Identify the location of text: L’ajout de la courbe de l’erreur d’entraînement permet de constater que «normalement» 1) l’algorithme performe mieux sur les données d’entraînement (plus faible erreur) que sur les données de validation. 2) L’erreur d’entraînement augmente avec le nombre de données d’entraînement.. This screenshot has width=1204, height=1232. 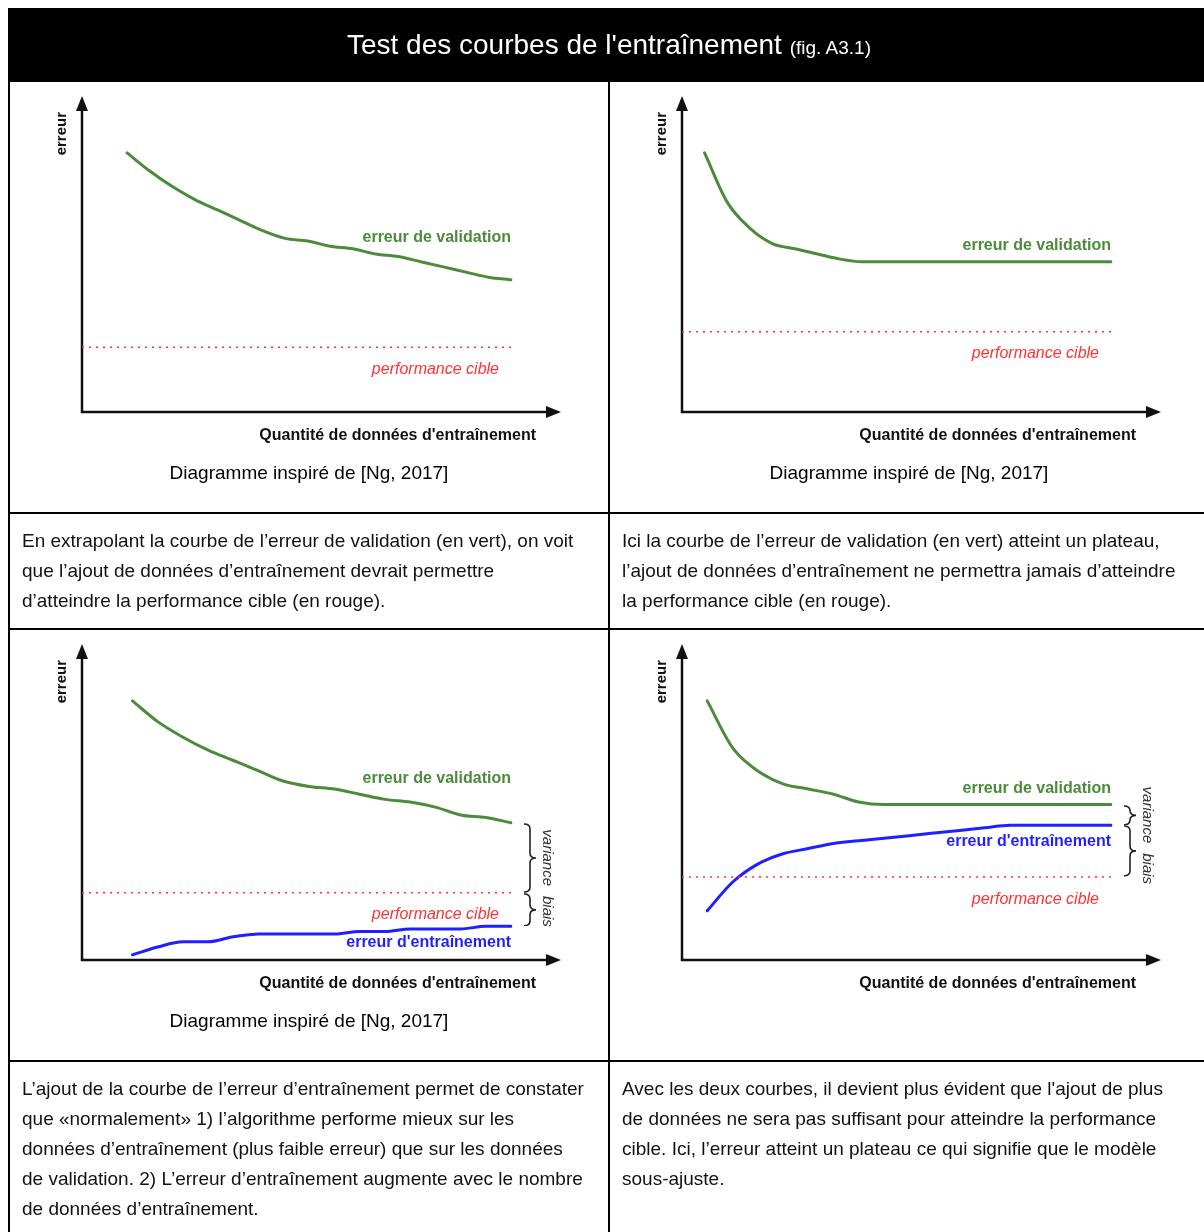
(309, 1147).